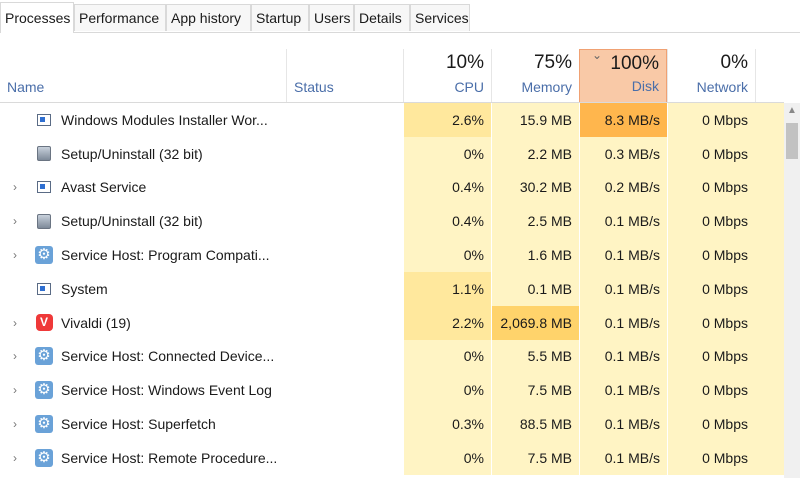 This screenshot has height=478, width=800. Describe the element at coordinates (166, 390) in the screenshot. I see `process-name: Service Host: Windows Event Log` at that location.